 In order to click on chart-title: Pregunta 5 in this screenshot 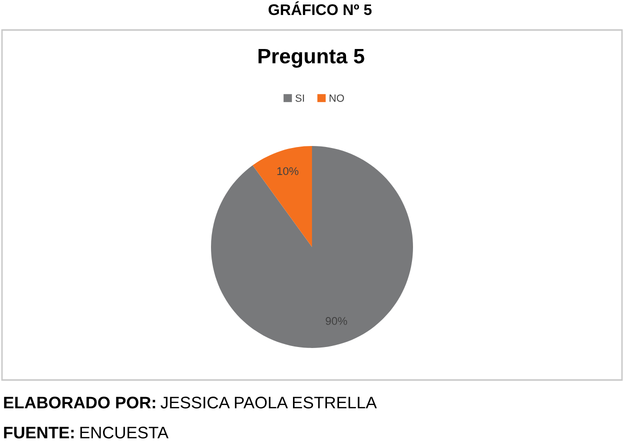, I will do `click(311, 58)`.